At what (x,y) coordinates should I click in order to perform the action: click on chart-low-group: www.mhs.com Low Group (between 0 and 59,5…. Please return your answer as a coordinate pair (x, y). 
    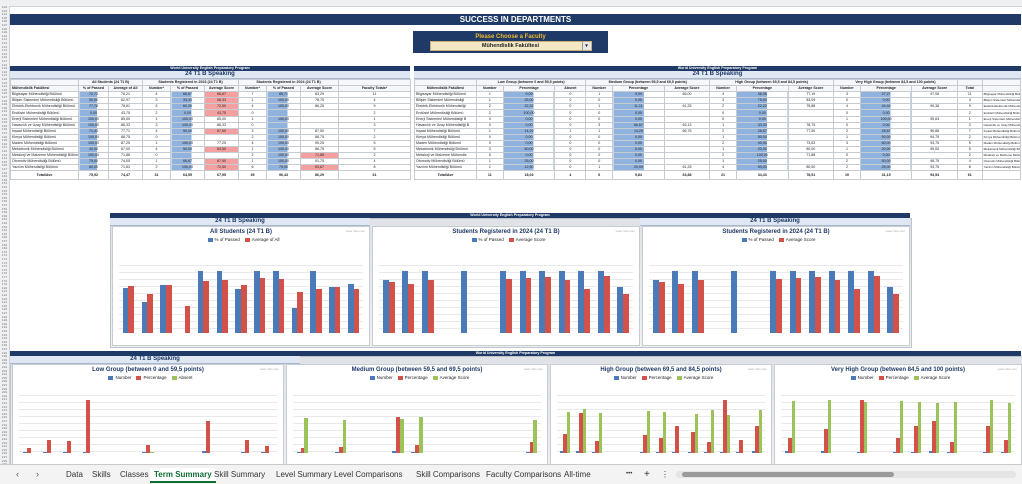
    Looking at the image, I should click on (148, 415).